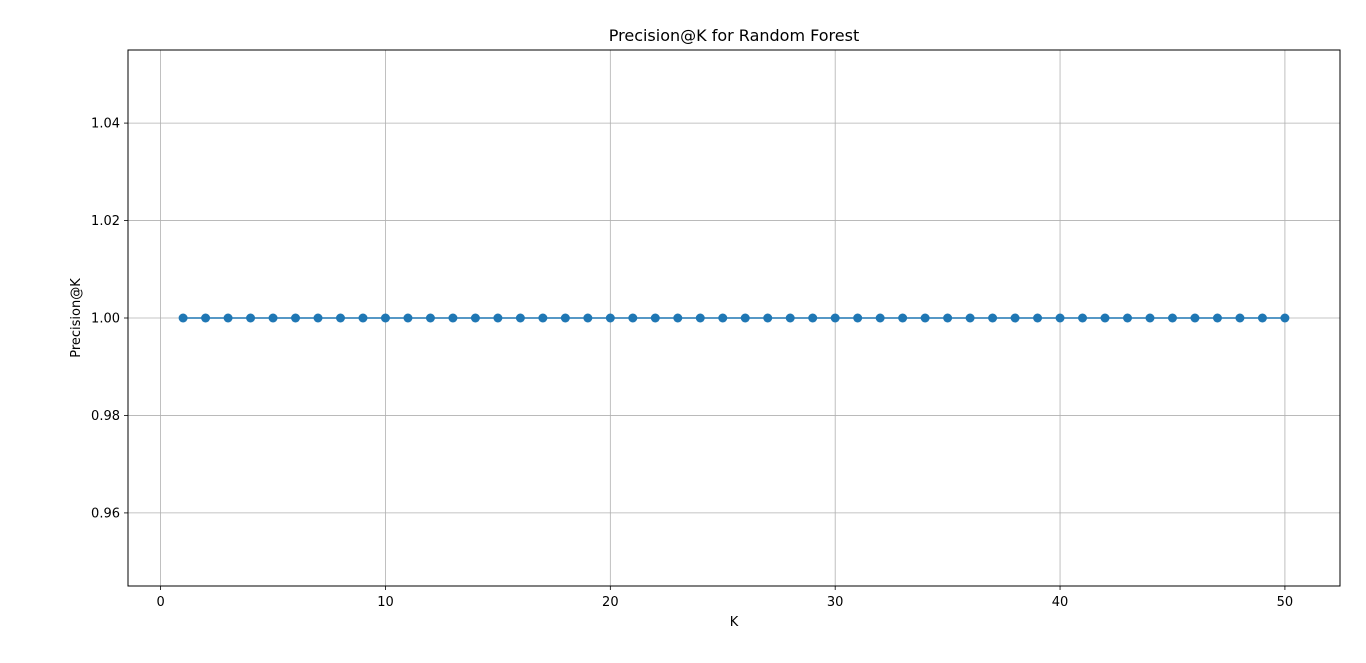 This screenshot has height=663, width=1366. Describe the element at coordinates (1285, 602) in the screenshot. I see `x-tick-label: 50` at that location.